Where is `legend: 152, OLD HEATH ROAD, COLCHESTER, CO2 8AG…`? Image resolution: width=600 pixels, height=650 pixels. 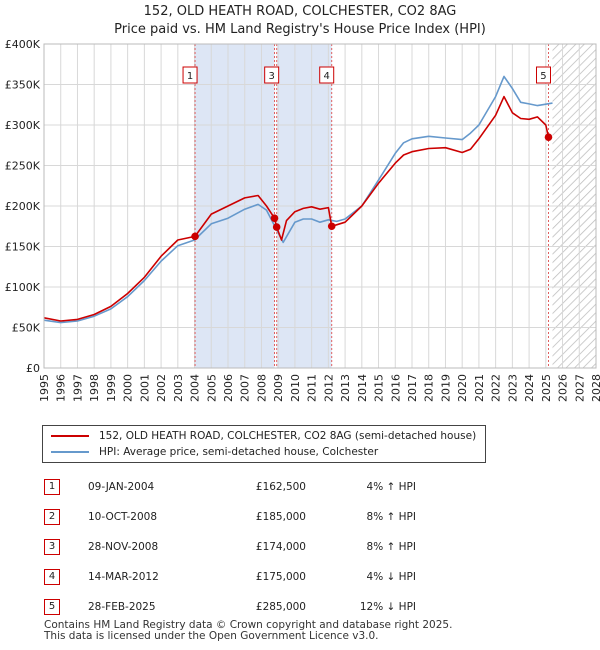
legend: 152, OLD HEATH ROAD, COLCHESTER, CO2 8AG… is located at coordinates (264, 444).